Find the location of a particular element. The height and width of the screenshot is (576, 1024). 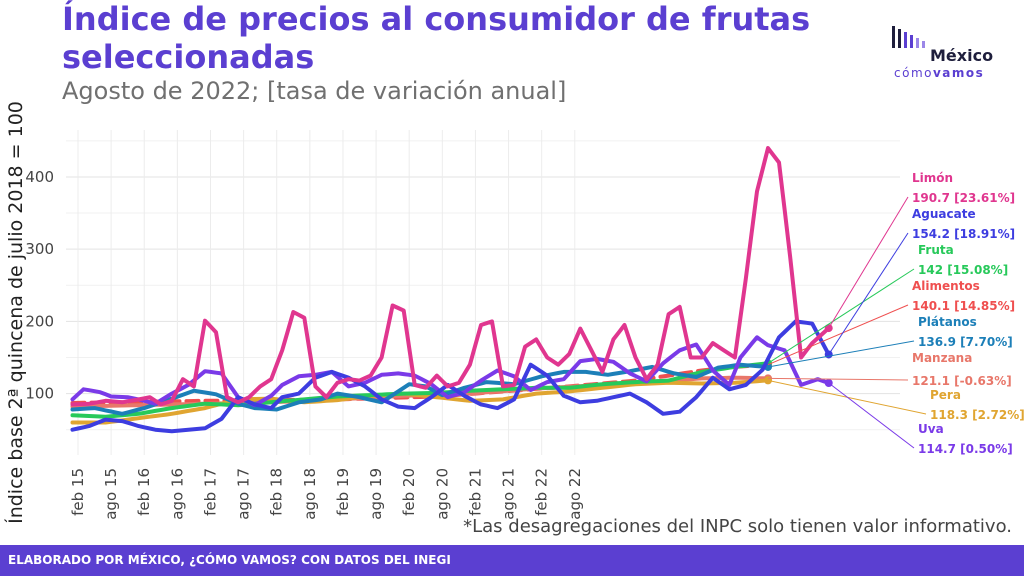

series-value-label: 190.7 [23.61%] is located at coordinates (963, 198).